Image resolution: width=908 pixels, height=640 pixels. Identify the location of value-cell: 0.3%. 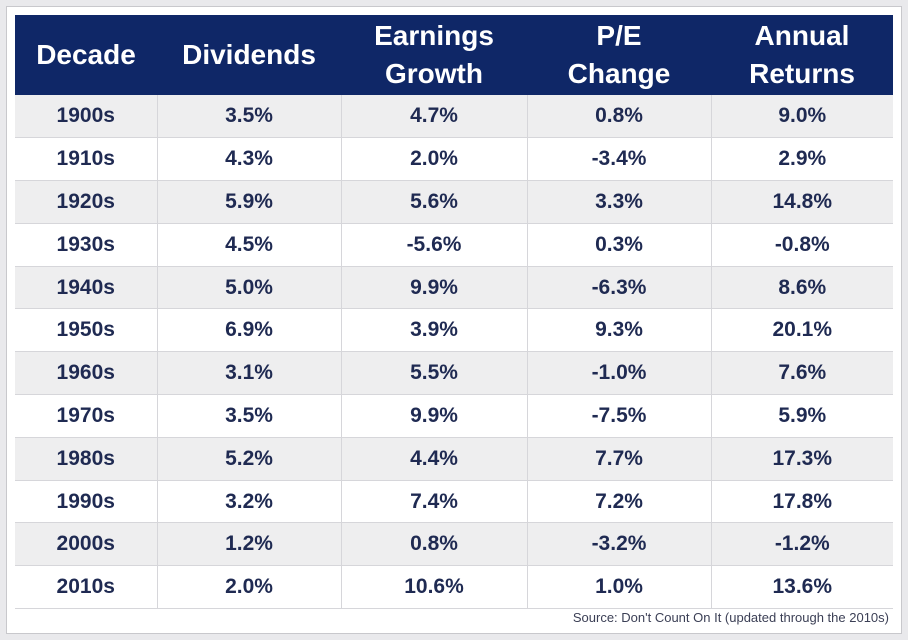
(619, 245).